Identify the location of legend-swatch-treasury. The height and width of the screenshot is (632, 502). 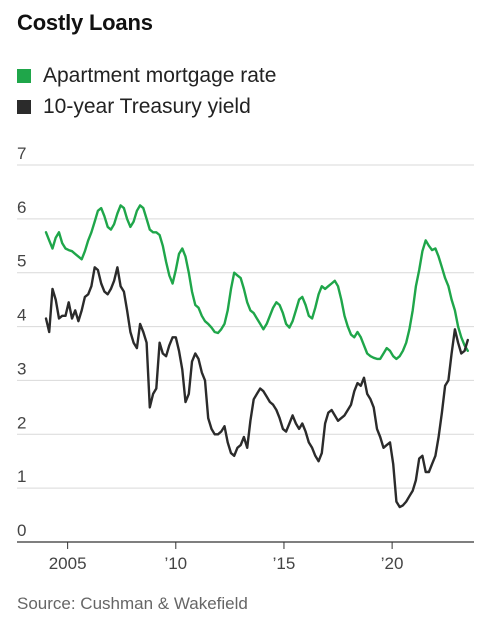
(24, 106).